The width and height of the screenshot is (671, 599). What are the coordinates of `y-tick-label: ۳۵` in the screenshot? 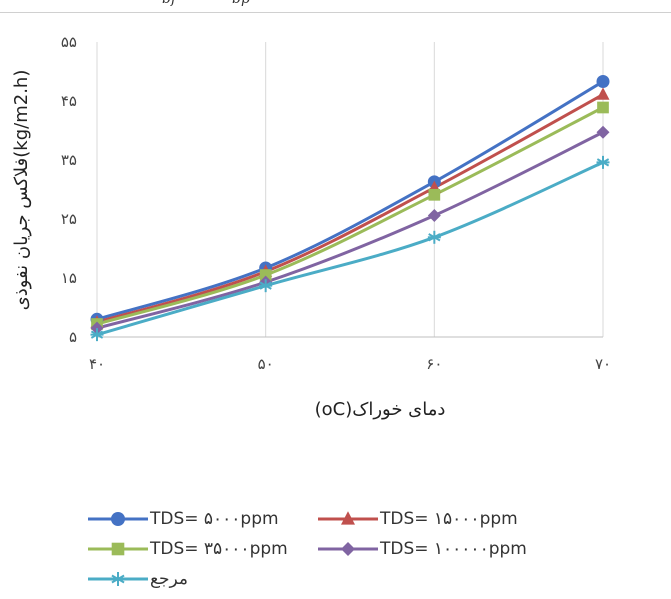 It's located at (69, 160).